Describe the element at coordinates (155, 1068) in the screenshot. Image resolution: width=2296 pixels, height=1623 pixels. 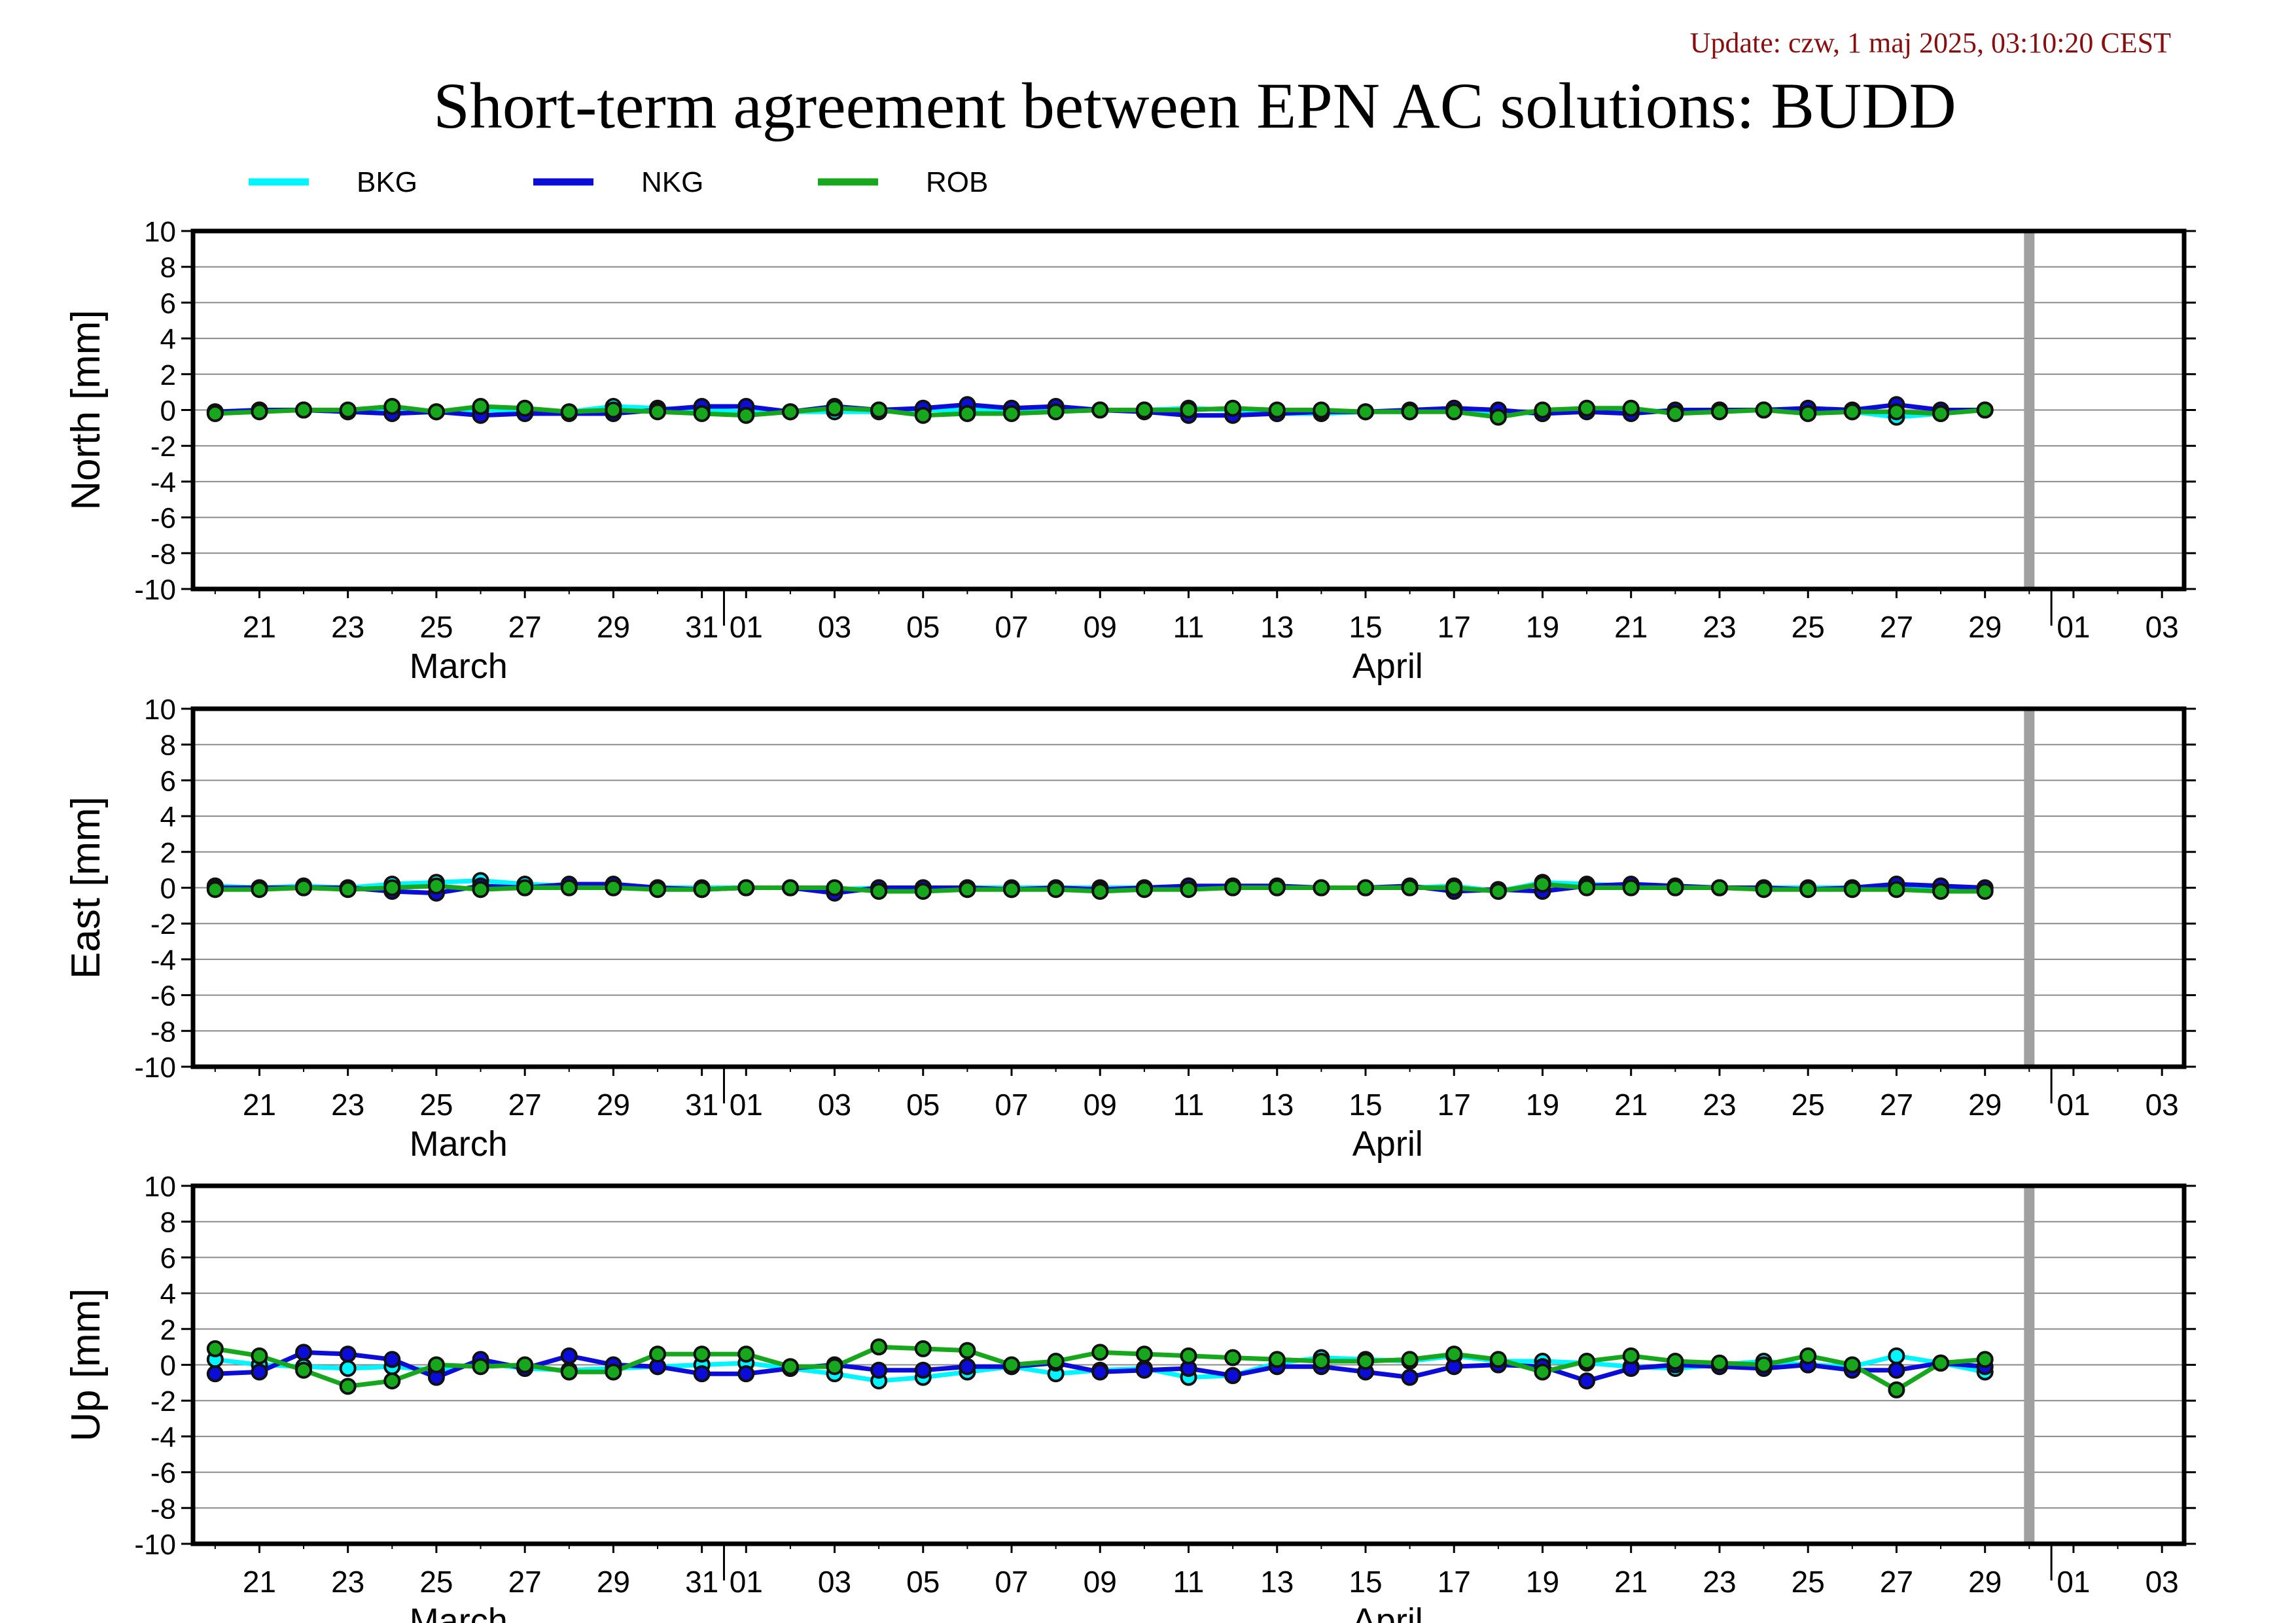
I see `panel-2-y-tick-label: -10` at that location.